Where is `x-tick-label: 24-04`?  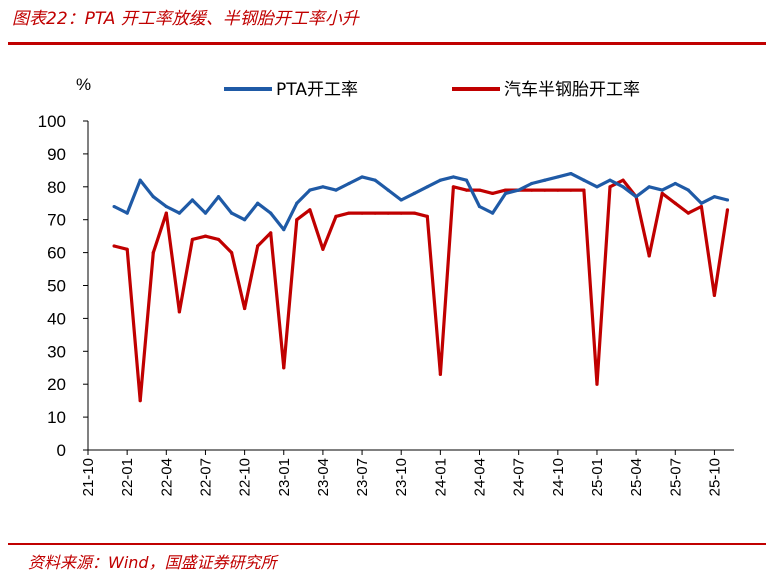
x-tick-label: 24-04 is located at coordinates (480, 477).